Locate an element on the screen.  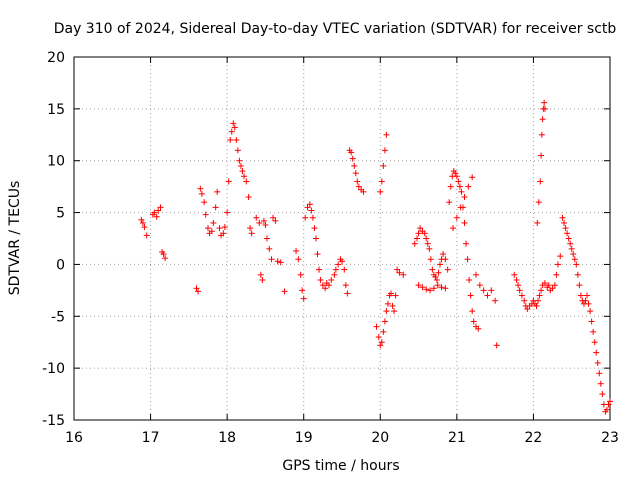
y-tick-label: 0 is located at coordinates (60, 265).